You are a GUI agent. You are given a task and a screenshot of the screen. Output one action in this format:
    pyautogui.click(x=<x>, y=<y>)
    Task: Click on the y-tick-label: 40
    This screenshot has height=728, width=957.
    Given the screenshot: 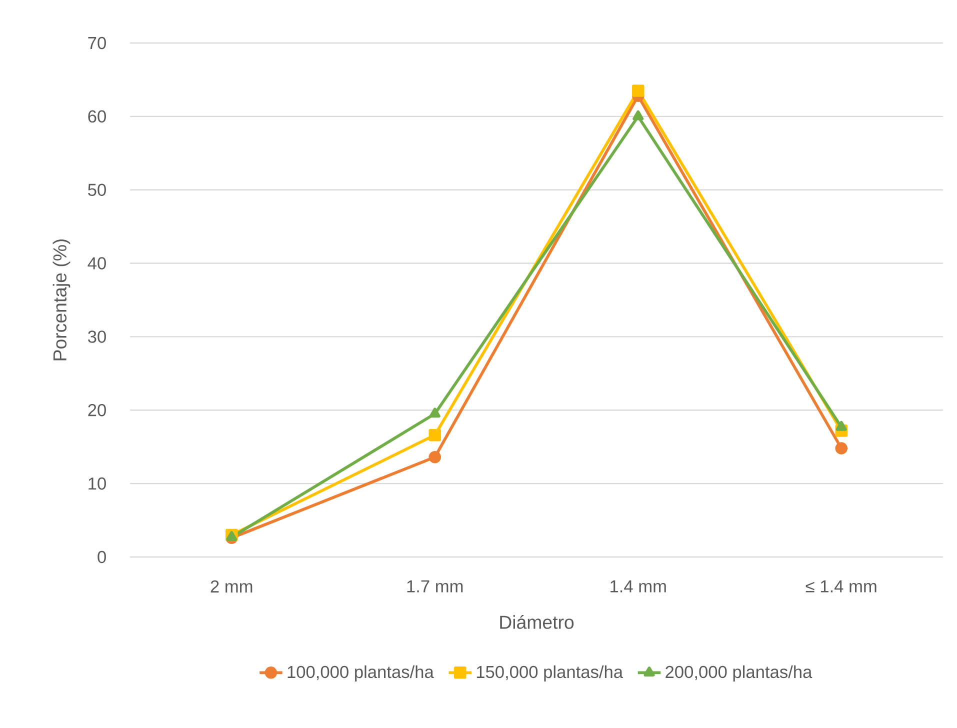 What is the action you would take?
    pyautogui.click(x=97, y=263)
    